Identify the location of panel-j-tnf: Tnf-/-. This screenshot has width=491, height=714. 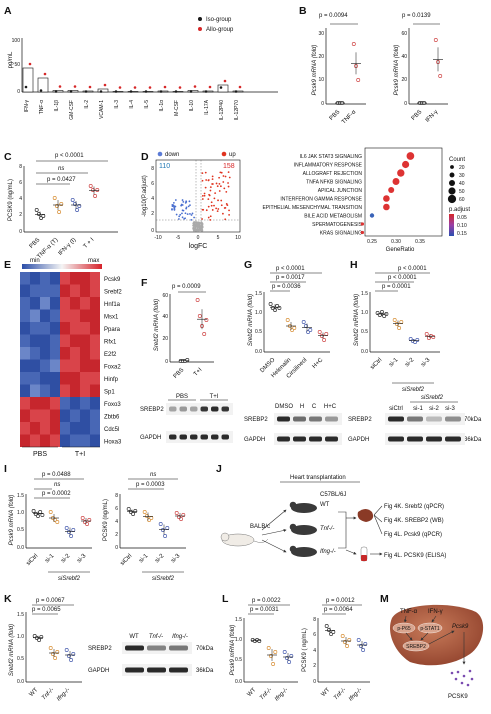
(327, 529).